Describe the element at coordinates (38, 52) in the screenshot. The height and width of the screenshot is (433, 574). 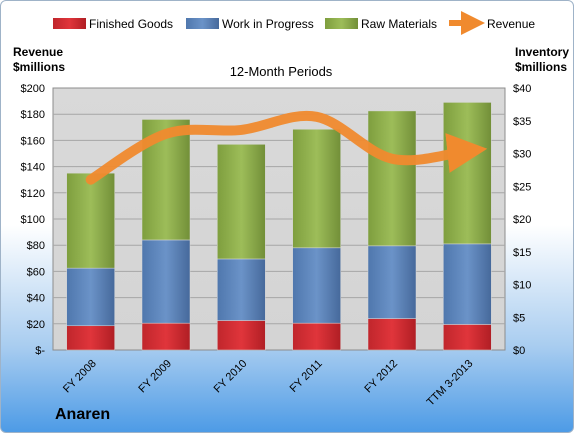
I see `left-axis-title-line-1: Revenue` at that location.